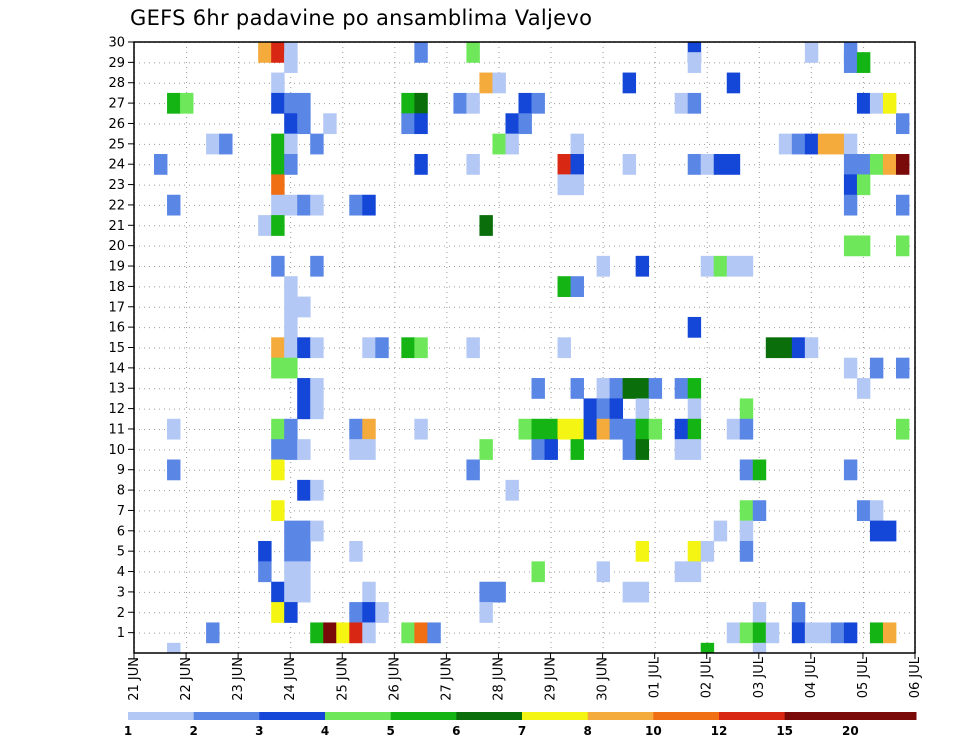  I want to click on y-tick-label: 21, so click(116, 226).